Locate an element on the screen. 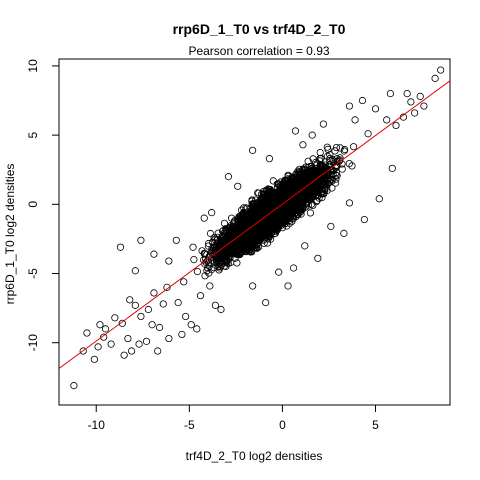 The height and width of the screenshot is (480, 480). y-tick-label: -5 is located at coordinates (33, 273).